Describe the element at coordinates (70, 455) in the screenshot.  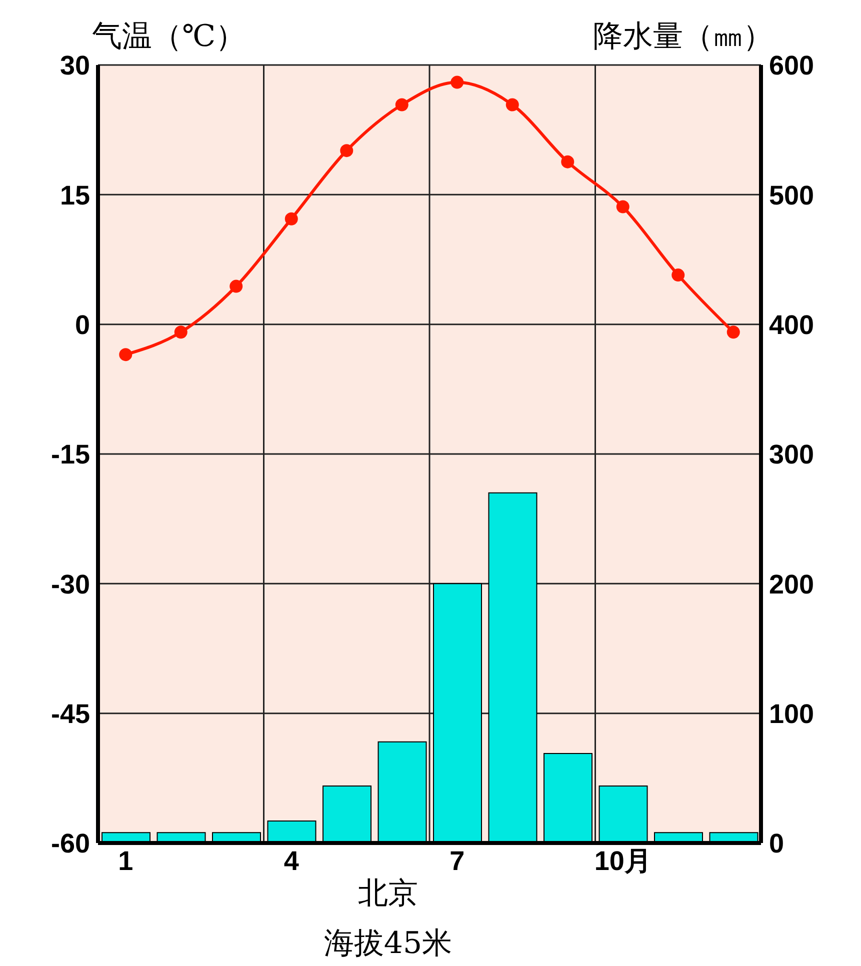
I see `y-tick-label: -15` at that location.